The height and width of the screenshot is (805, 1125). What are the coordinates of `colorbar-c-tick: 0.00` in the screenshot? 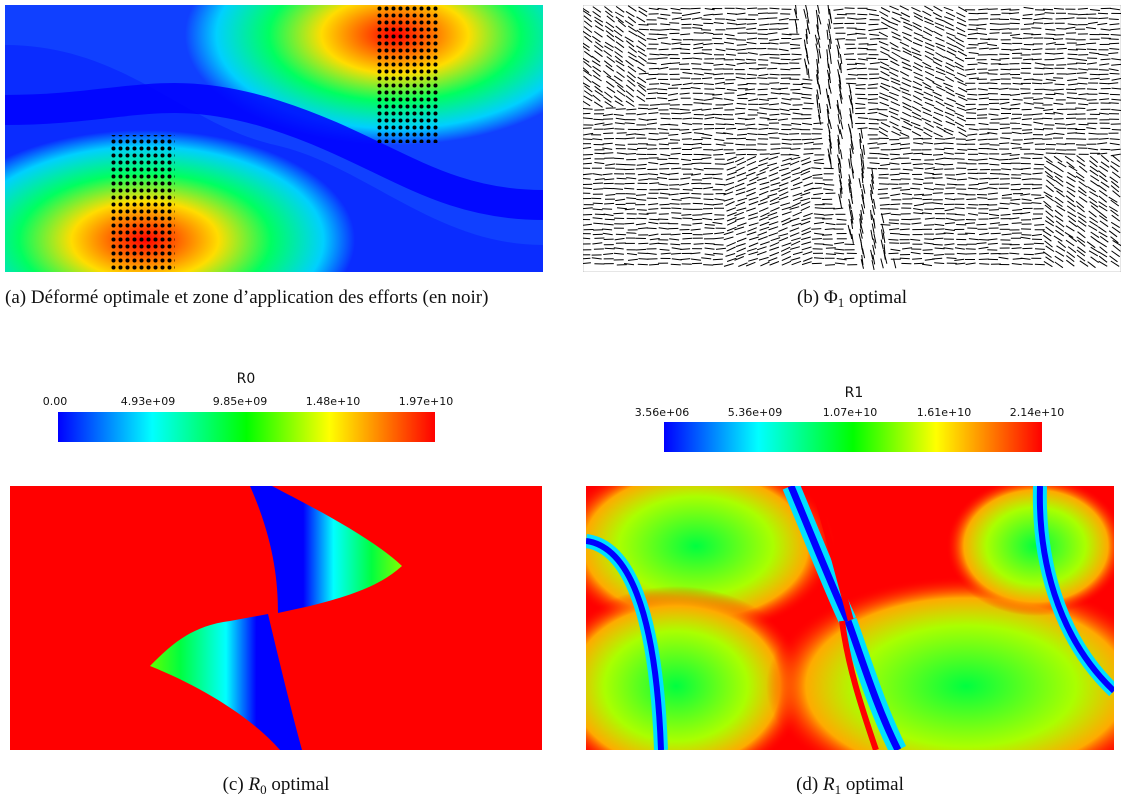 It's located at (55, 401).